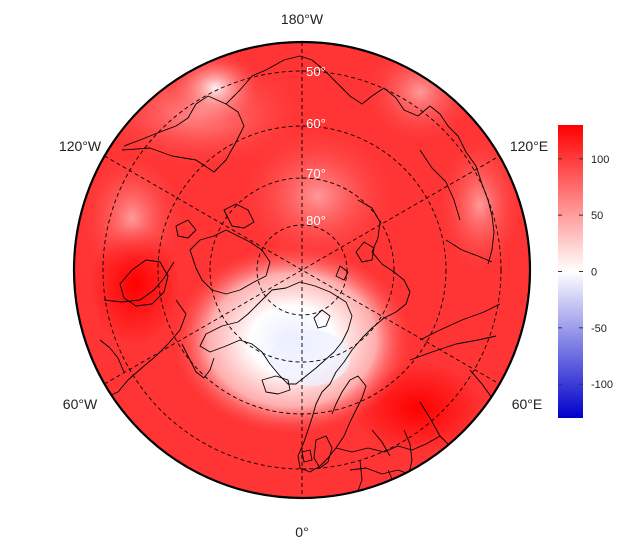 The height and width of the screenshot is (552, 625). Describe the element at coordinates (455, 274) in the screenshot. I see `asia-borders` at that location.